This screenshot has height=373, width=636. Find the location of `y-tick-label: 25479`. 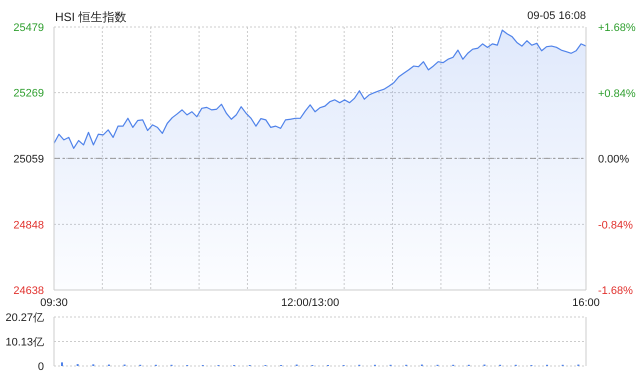

y-tick-label: 25479 is located at coordinates (28, 28).